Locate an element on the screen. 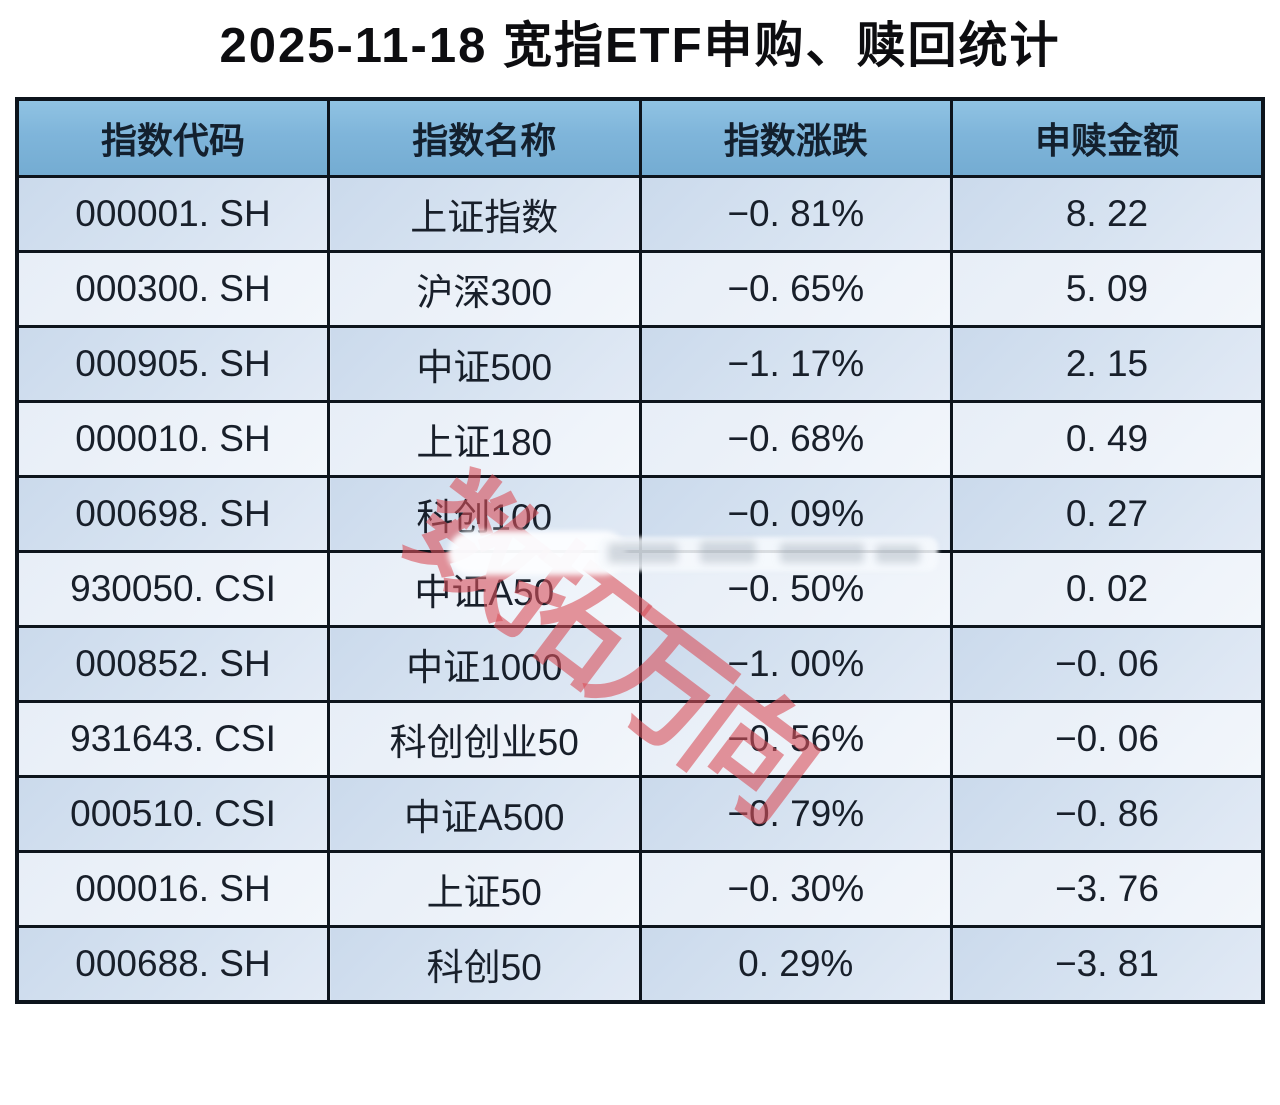 The height and width of the screenshot is (1105, 1280). cell-name: 上证180 is located at coordinates (484, 439).